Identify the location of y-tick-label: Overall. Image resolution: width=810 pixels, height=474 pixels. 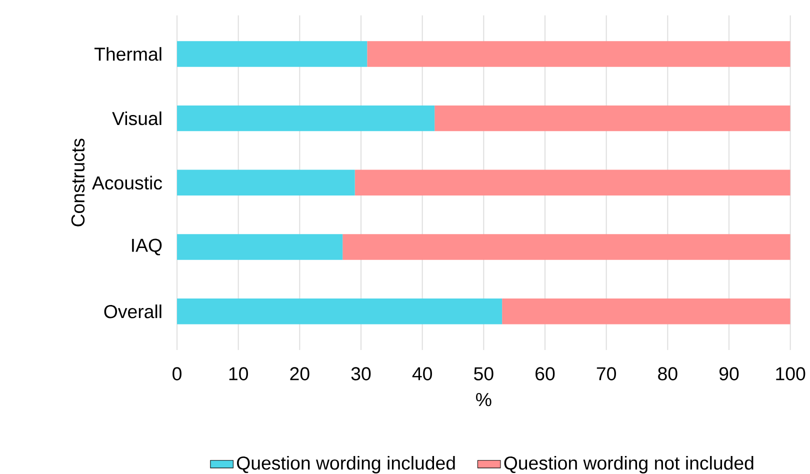
(133, 311).